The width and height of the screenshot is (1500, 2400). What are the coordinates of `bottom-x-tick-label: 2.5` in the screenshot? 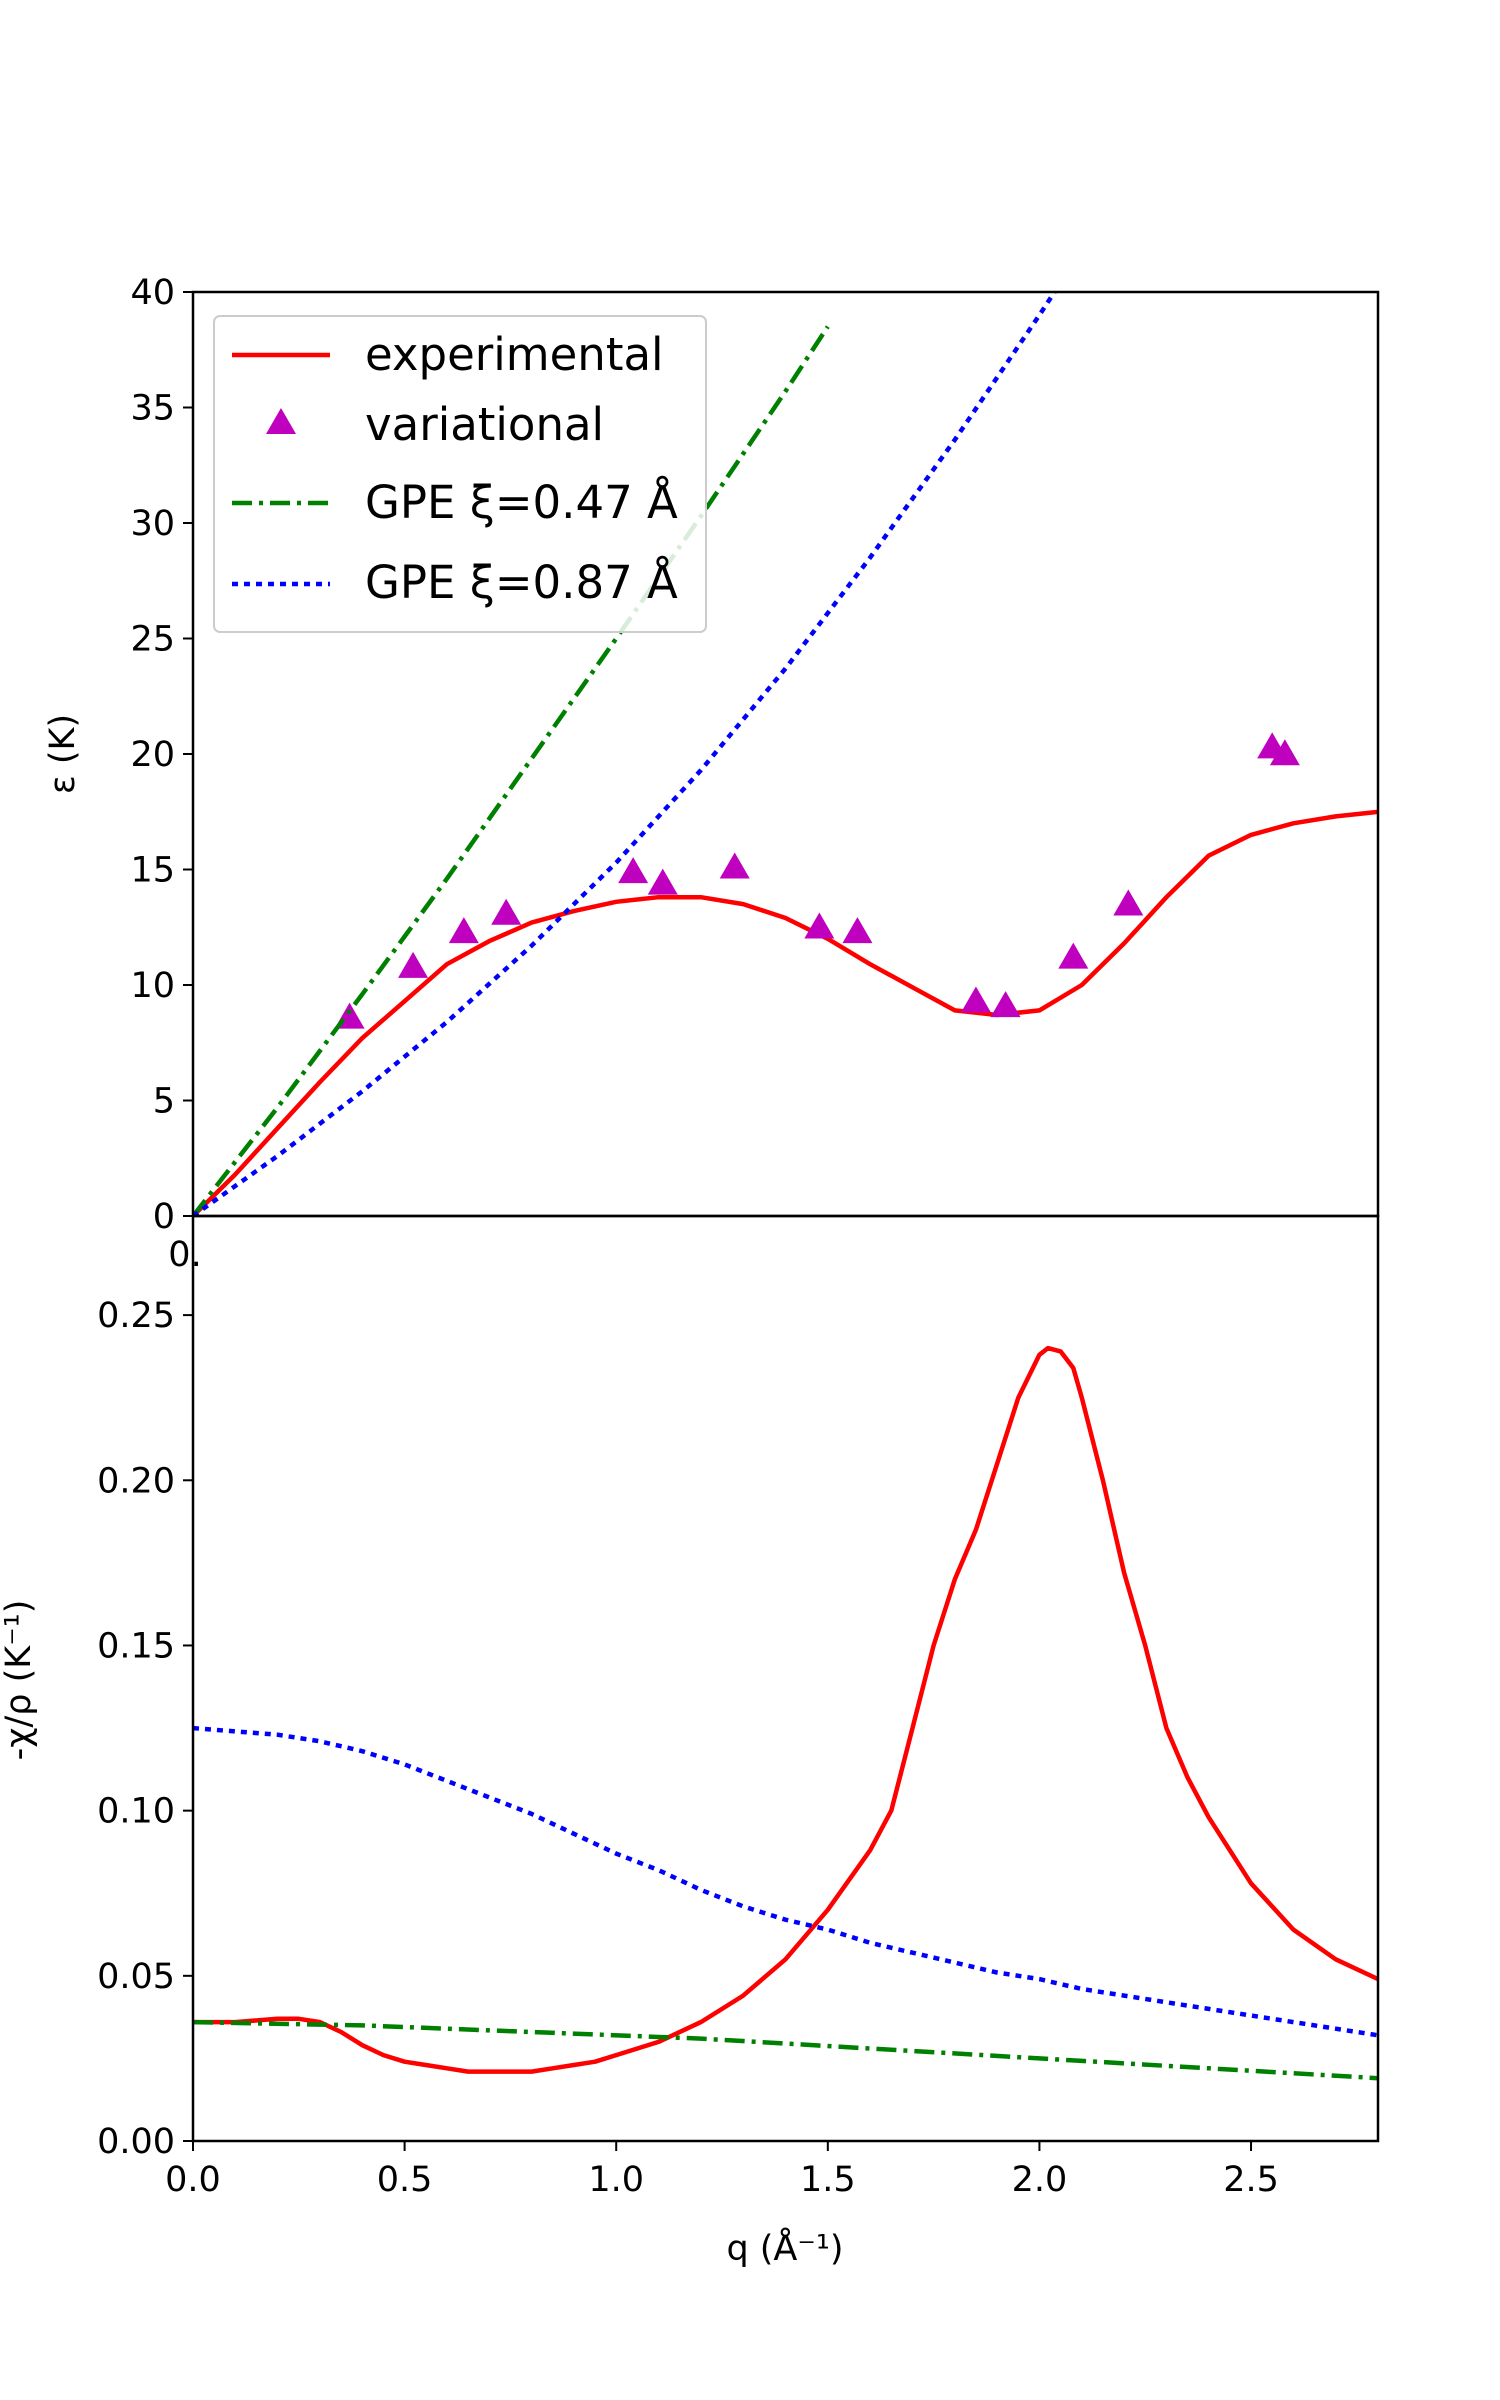 It's located at (1251, 2180).